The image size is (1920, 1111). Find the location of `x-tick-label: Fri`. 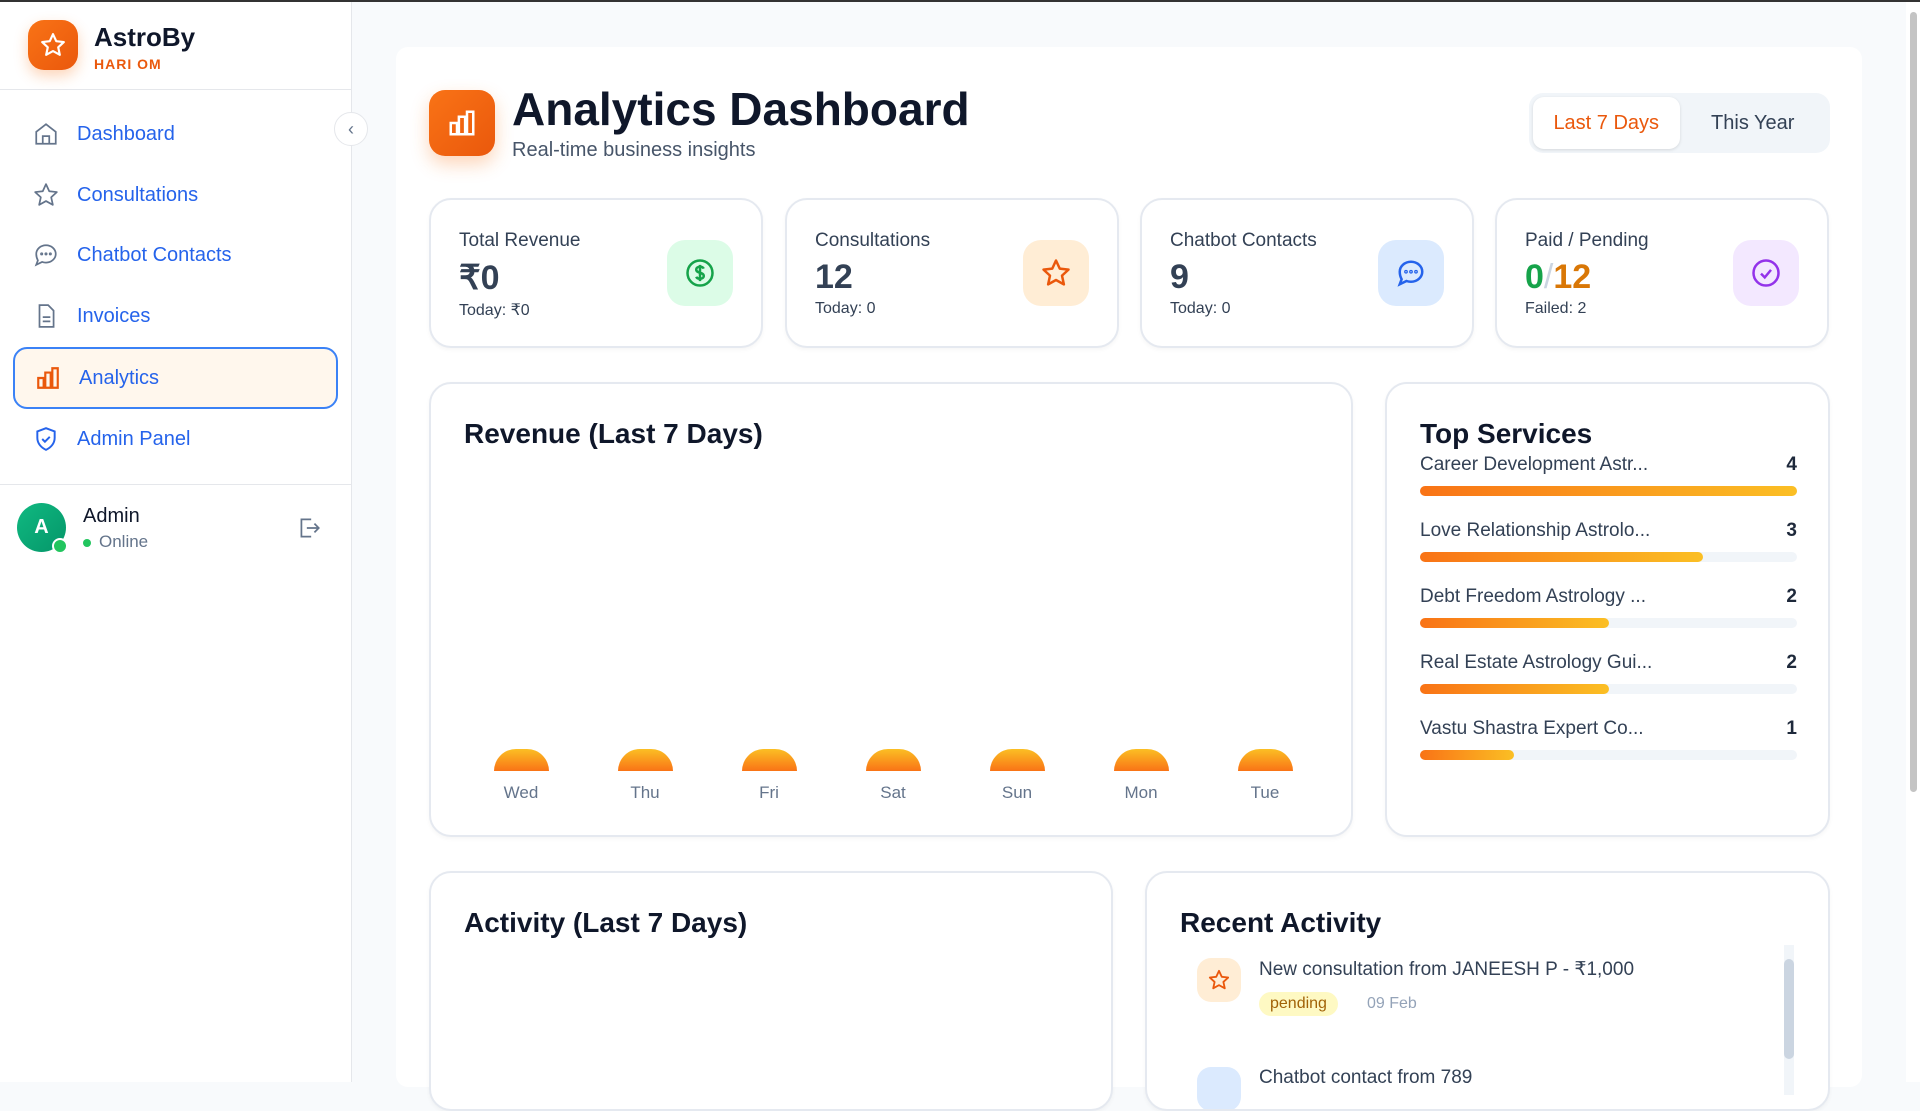

x-tick-label: Fri is located at coordinates (769, 792).